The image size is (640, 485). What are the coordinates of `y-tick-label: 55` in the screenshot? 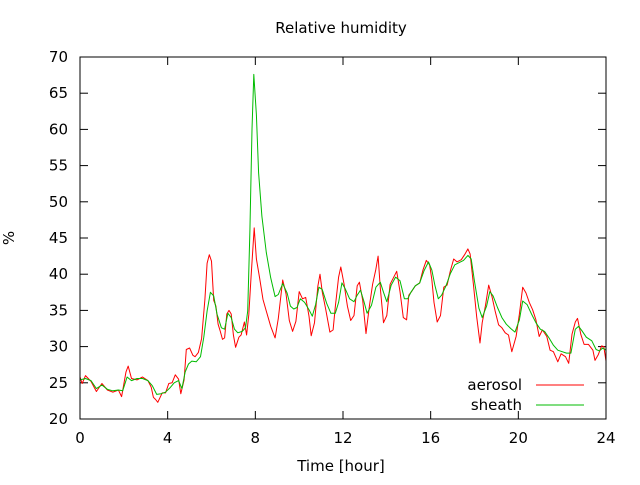 It's located at (58, 166).